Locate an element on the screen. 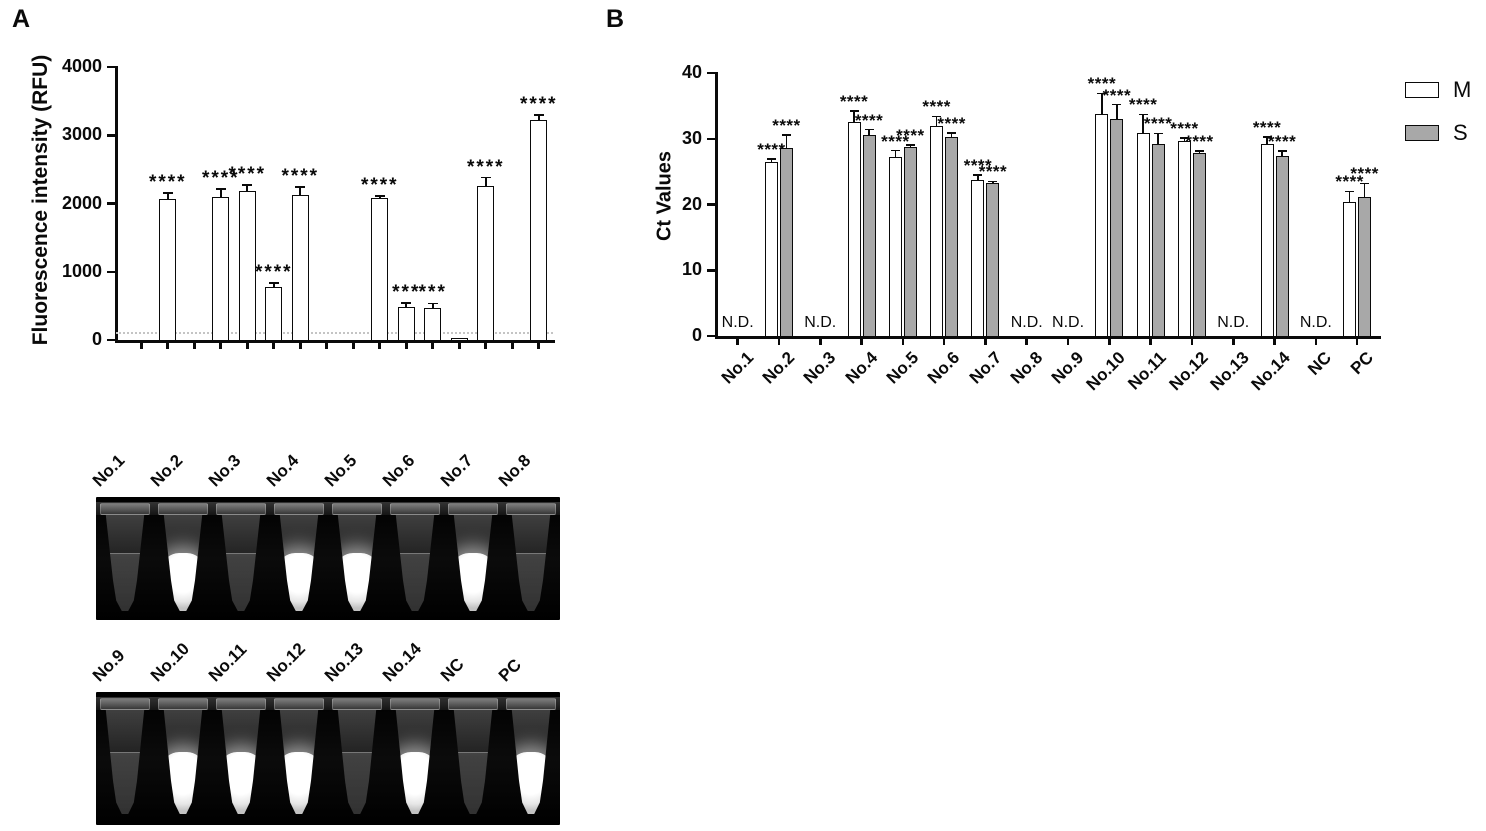  x-tick-label: No.2 is located at coordinates (778, 368).